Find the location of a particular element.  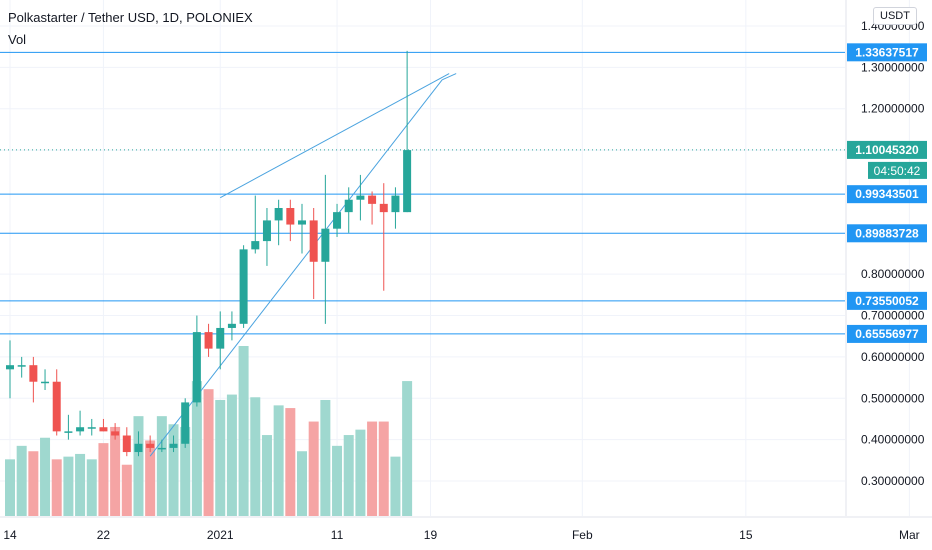

countdown-label: 04:50:42 is located at coordinates (897, 171).